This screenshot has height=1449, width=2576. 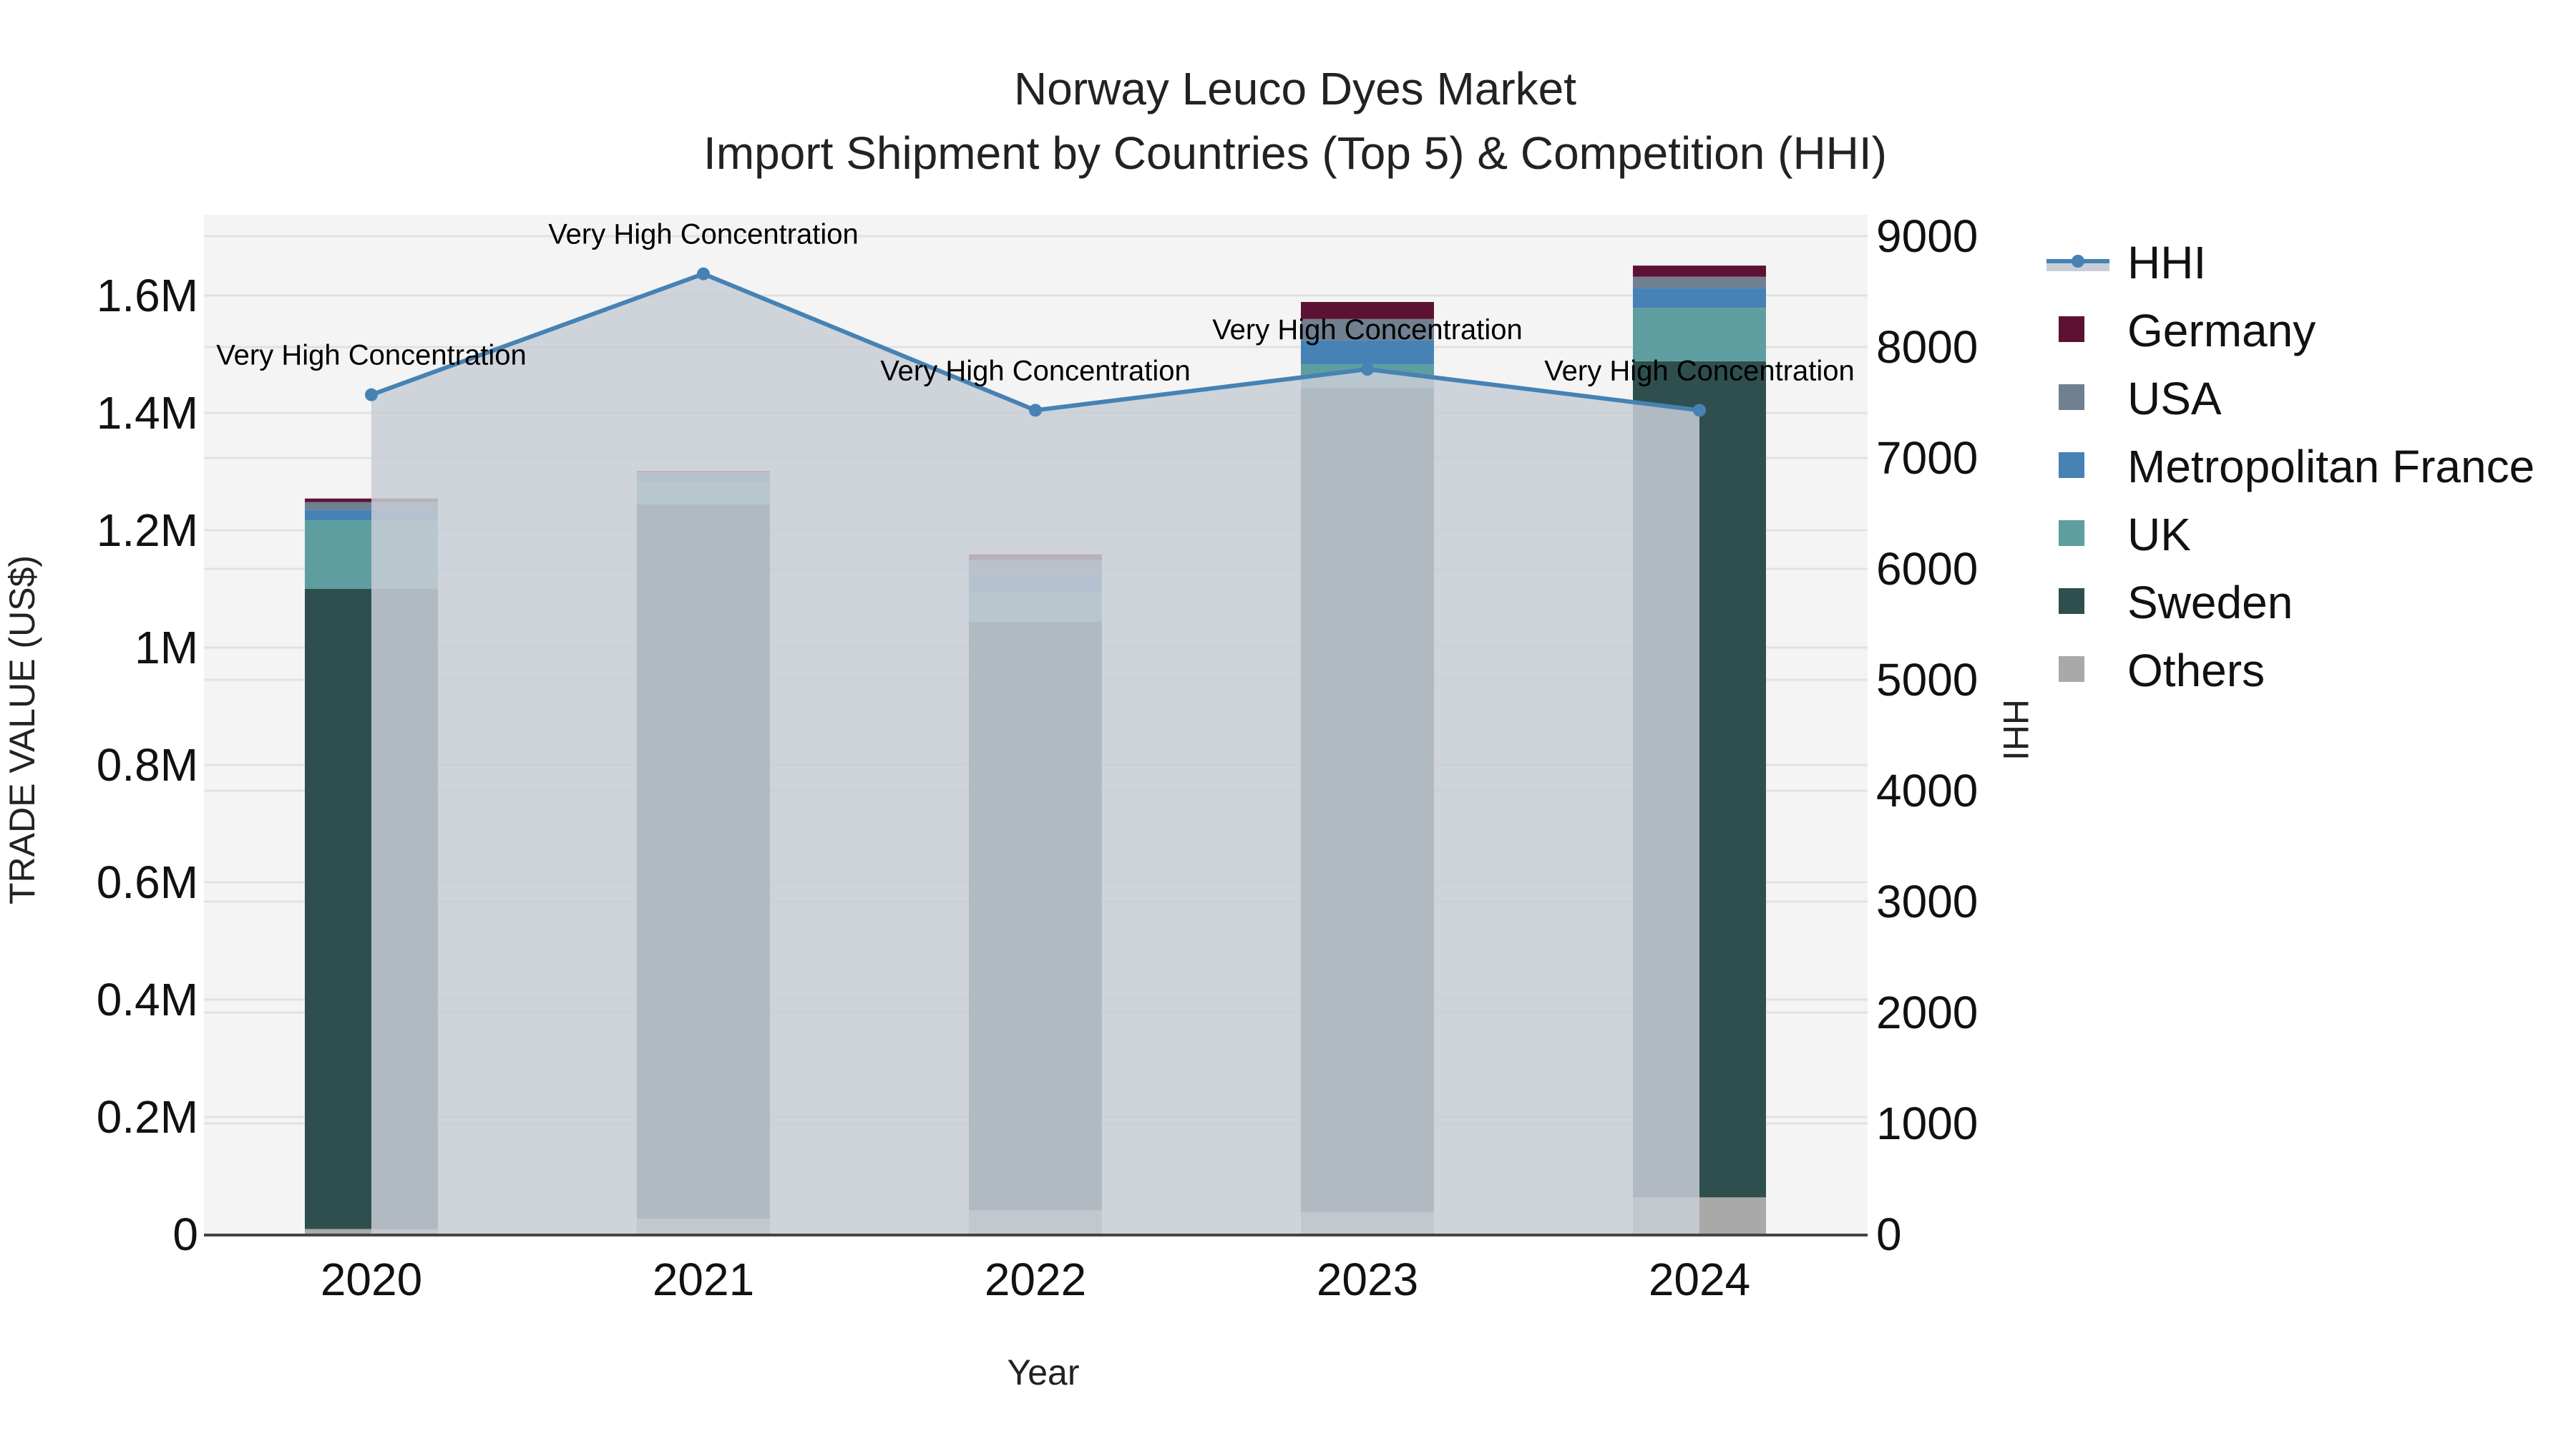 I want to click on legend-item-others: Others, so click(x=2162, y=670).